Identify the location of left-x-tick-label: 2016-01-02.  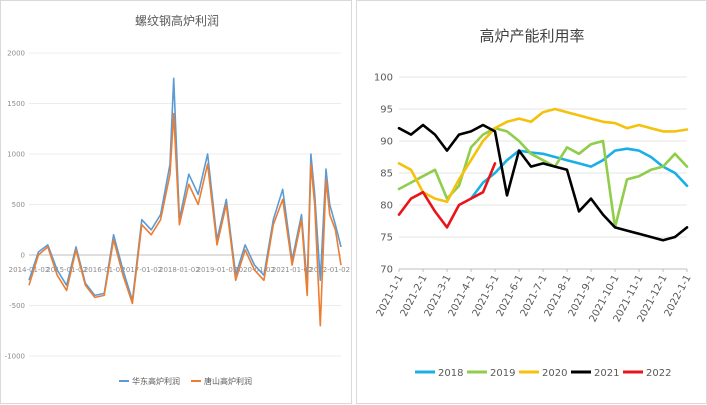
(104, 270).